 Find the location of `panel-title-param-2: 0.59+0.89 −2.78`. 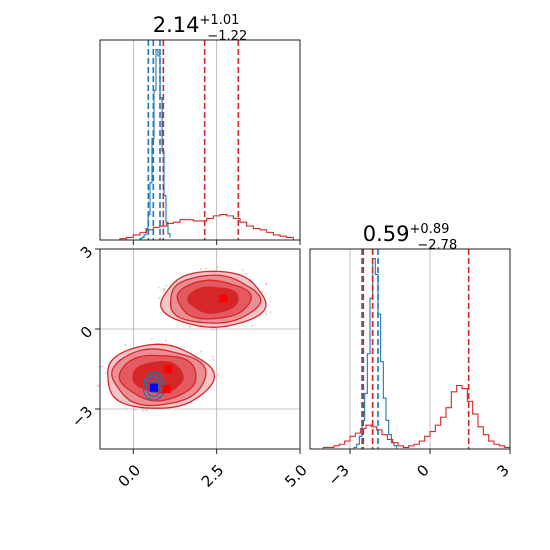

panel-title-param-2: 0.59+0.89 −2.78 is located at coordinates (410, 237).